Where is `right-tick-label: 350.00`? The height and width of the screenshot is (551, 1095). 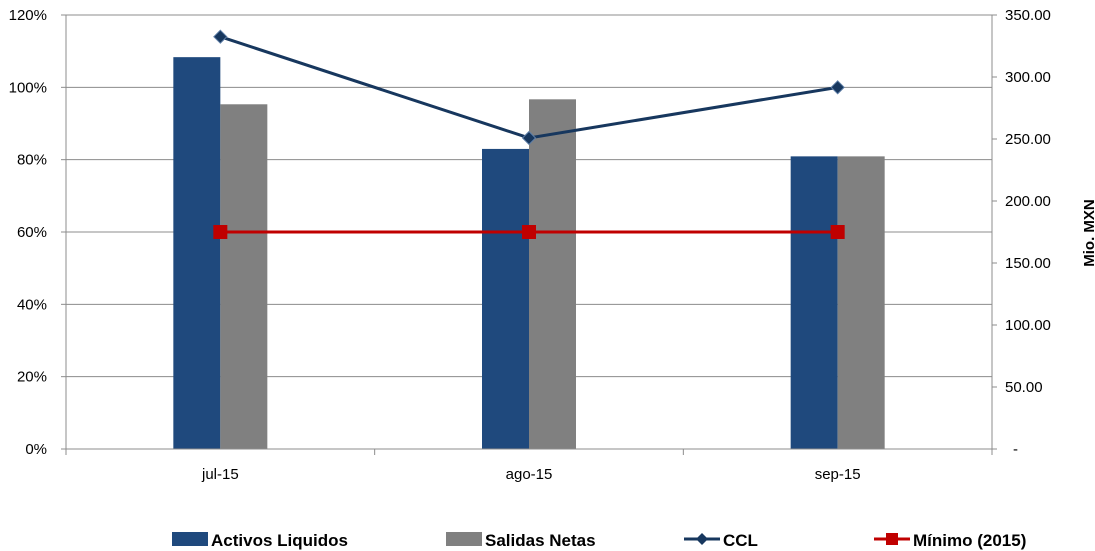
right-tick-label: 350.00 is located at coordinates (1028, 15).